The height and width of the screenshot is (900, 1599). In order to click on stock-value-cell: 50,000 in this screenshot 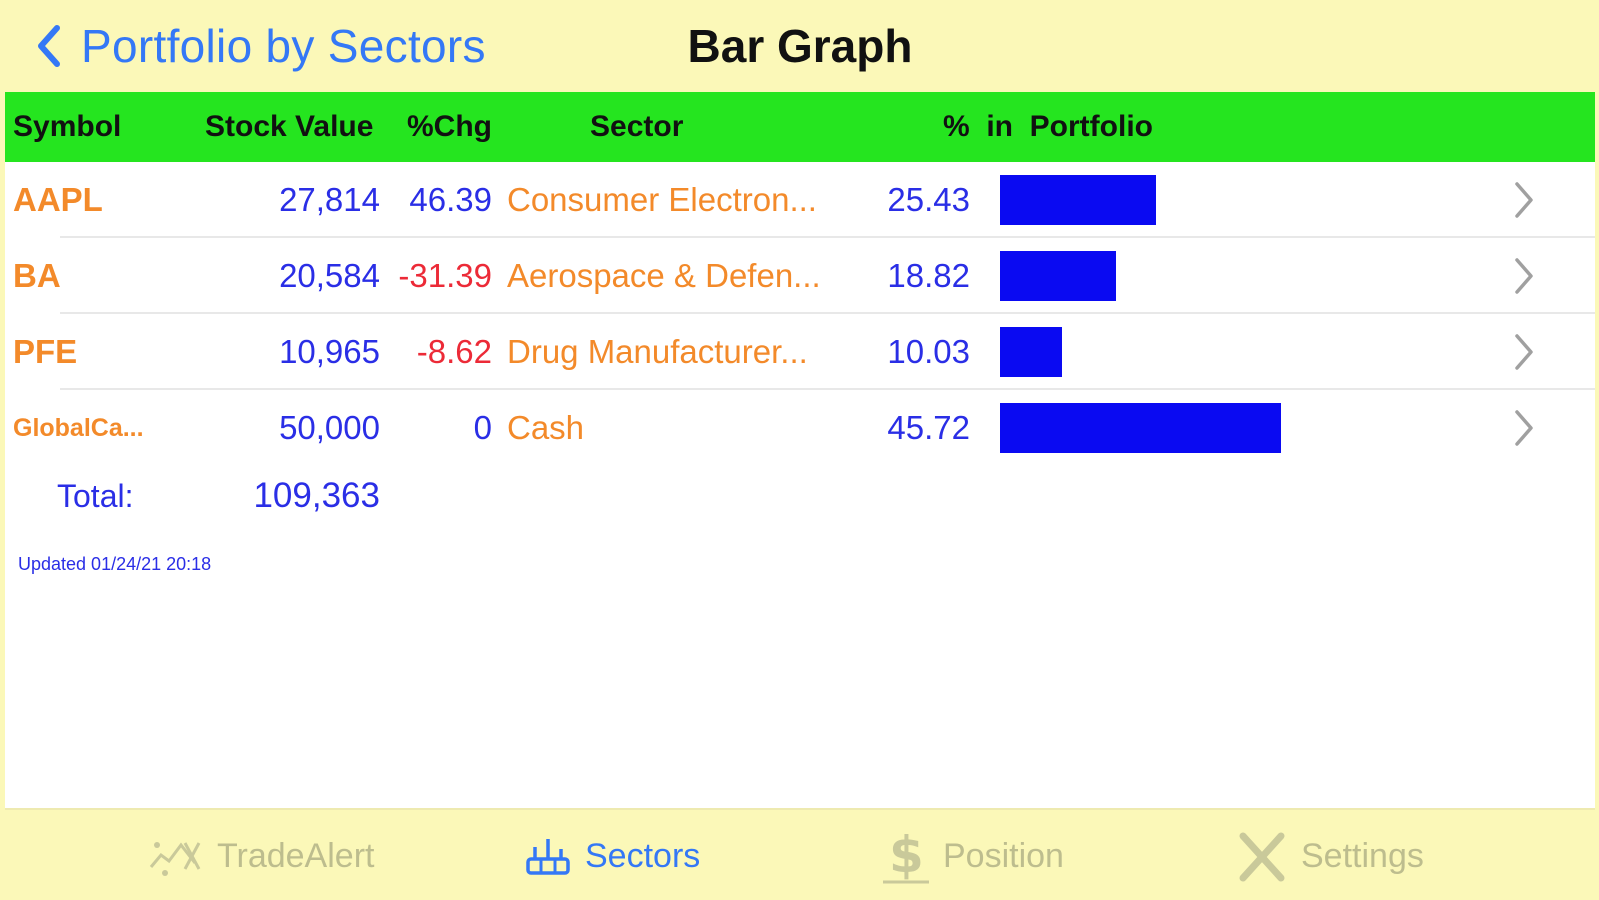, I will do `click(329, 427)`.